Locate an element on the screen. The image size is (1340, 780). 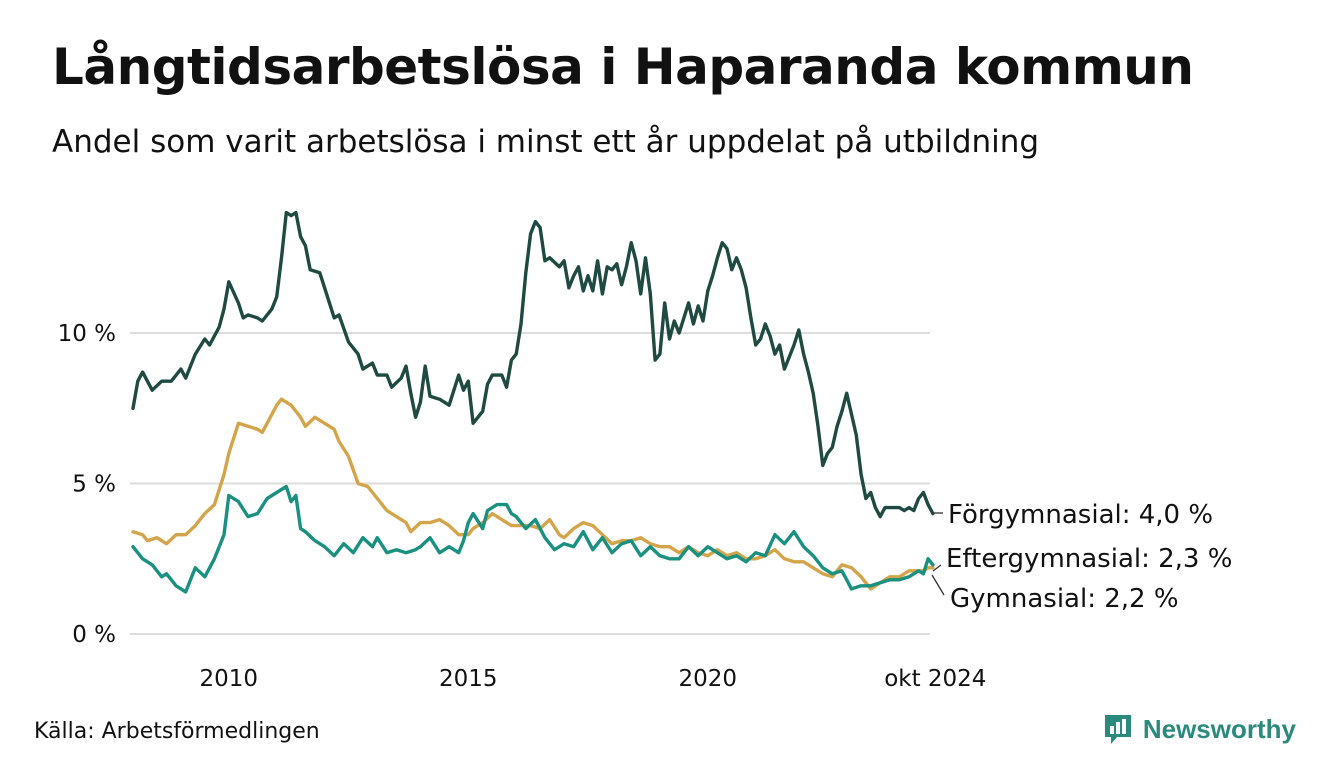
y-tick-label: 0 % is located at coordinates (94, 635).